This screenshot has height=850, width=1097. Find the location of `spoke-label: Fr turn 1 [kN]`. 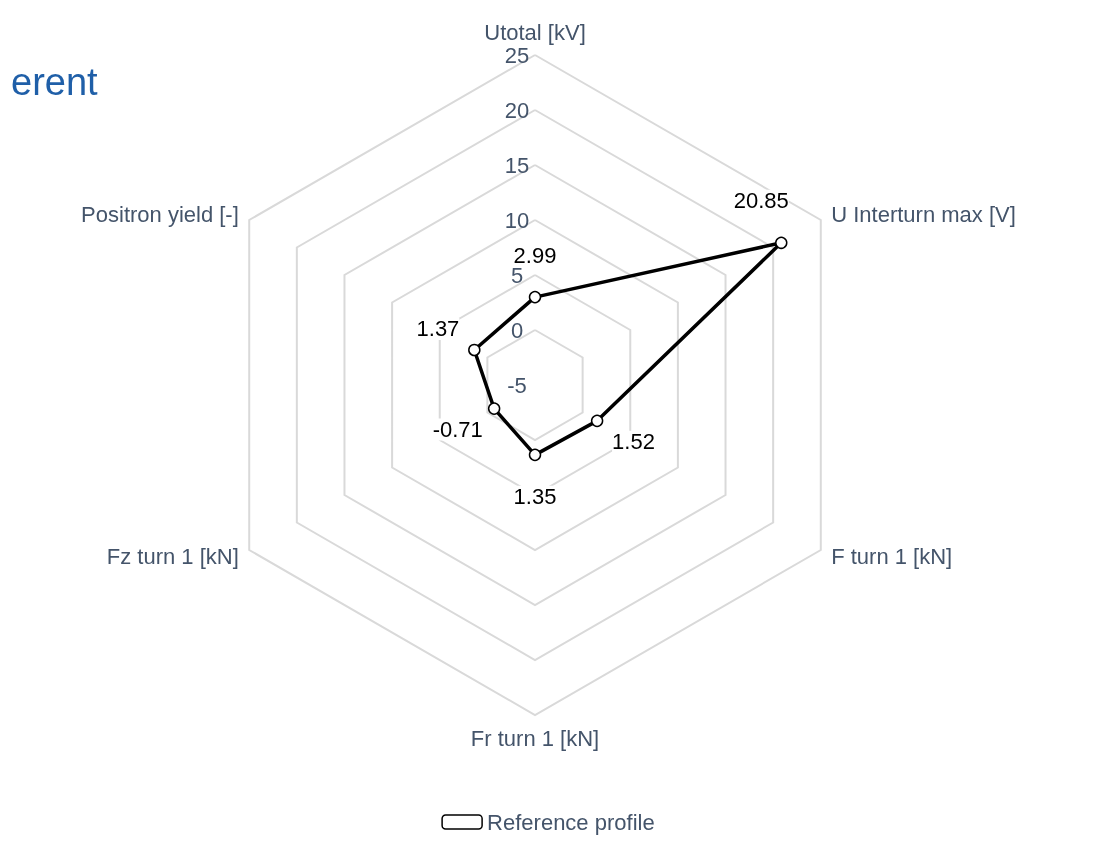

spoke-label: Fr turn 1 [kN] is located at coordinates (535, 738).